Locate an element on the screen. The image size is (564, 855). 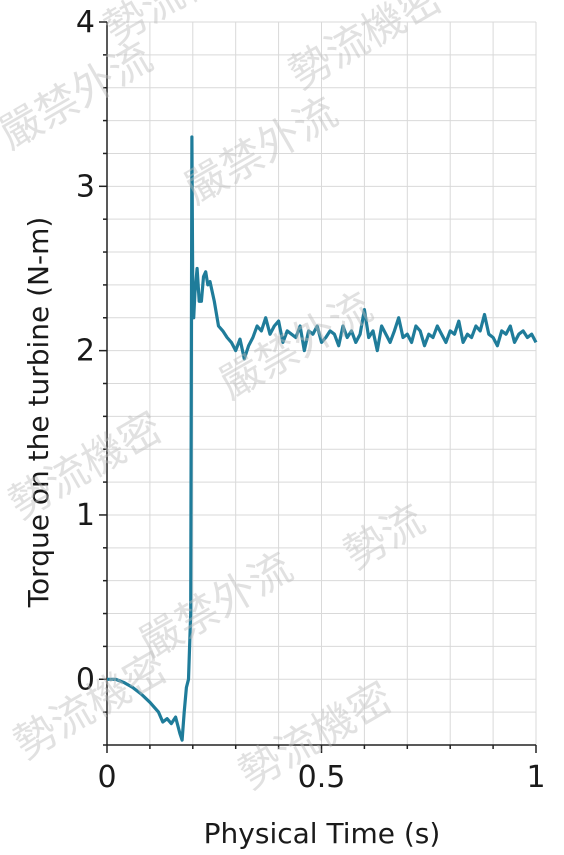
watermark-text: 勢流機密 is located at coordinates (366, 49).